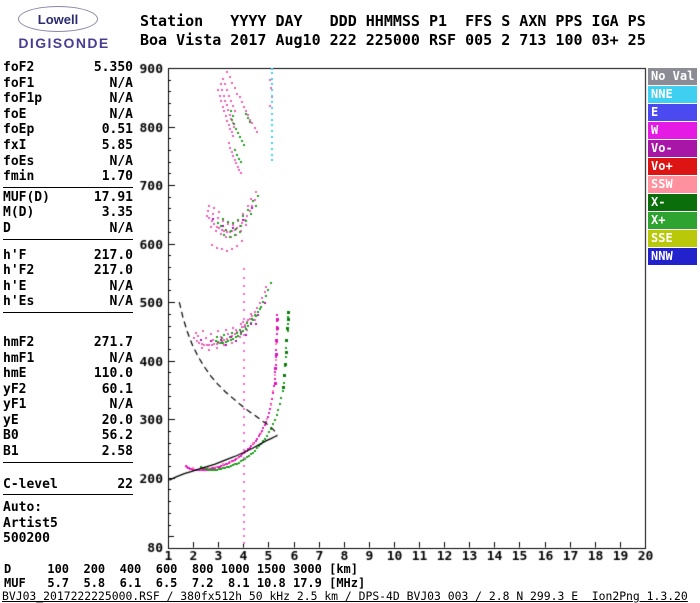 This screenshot has height=603, width=700. What do you see at coordinates (672, 202) in the screenshot?
I see `legend-item-x-: X-` at bounding box center [672, 202].